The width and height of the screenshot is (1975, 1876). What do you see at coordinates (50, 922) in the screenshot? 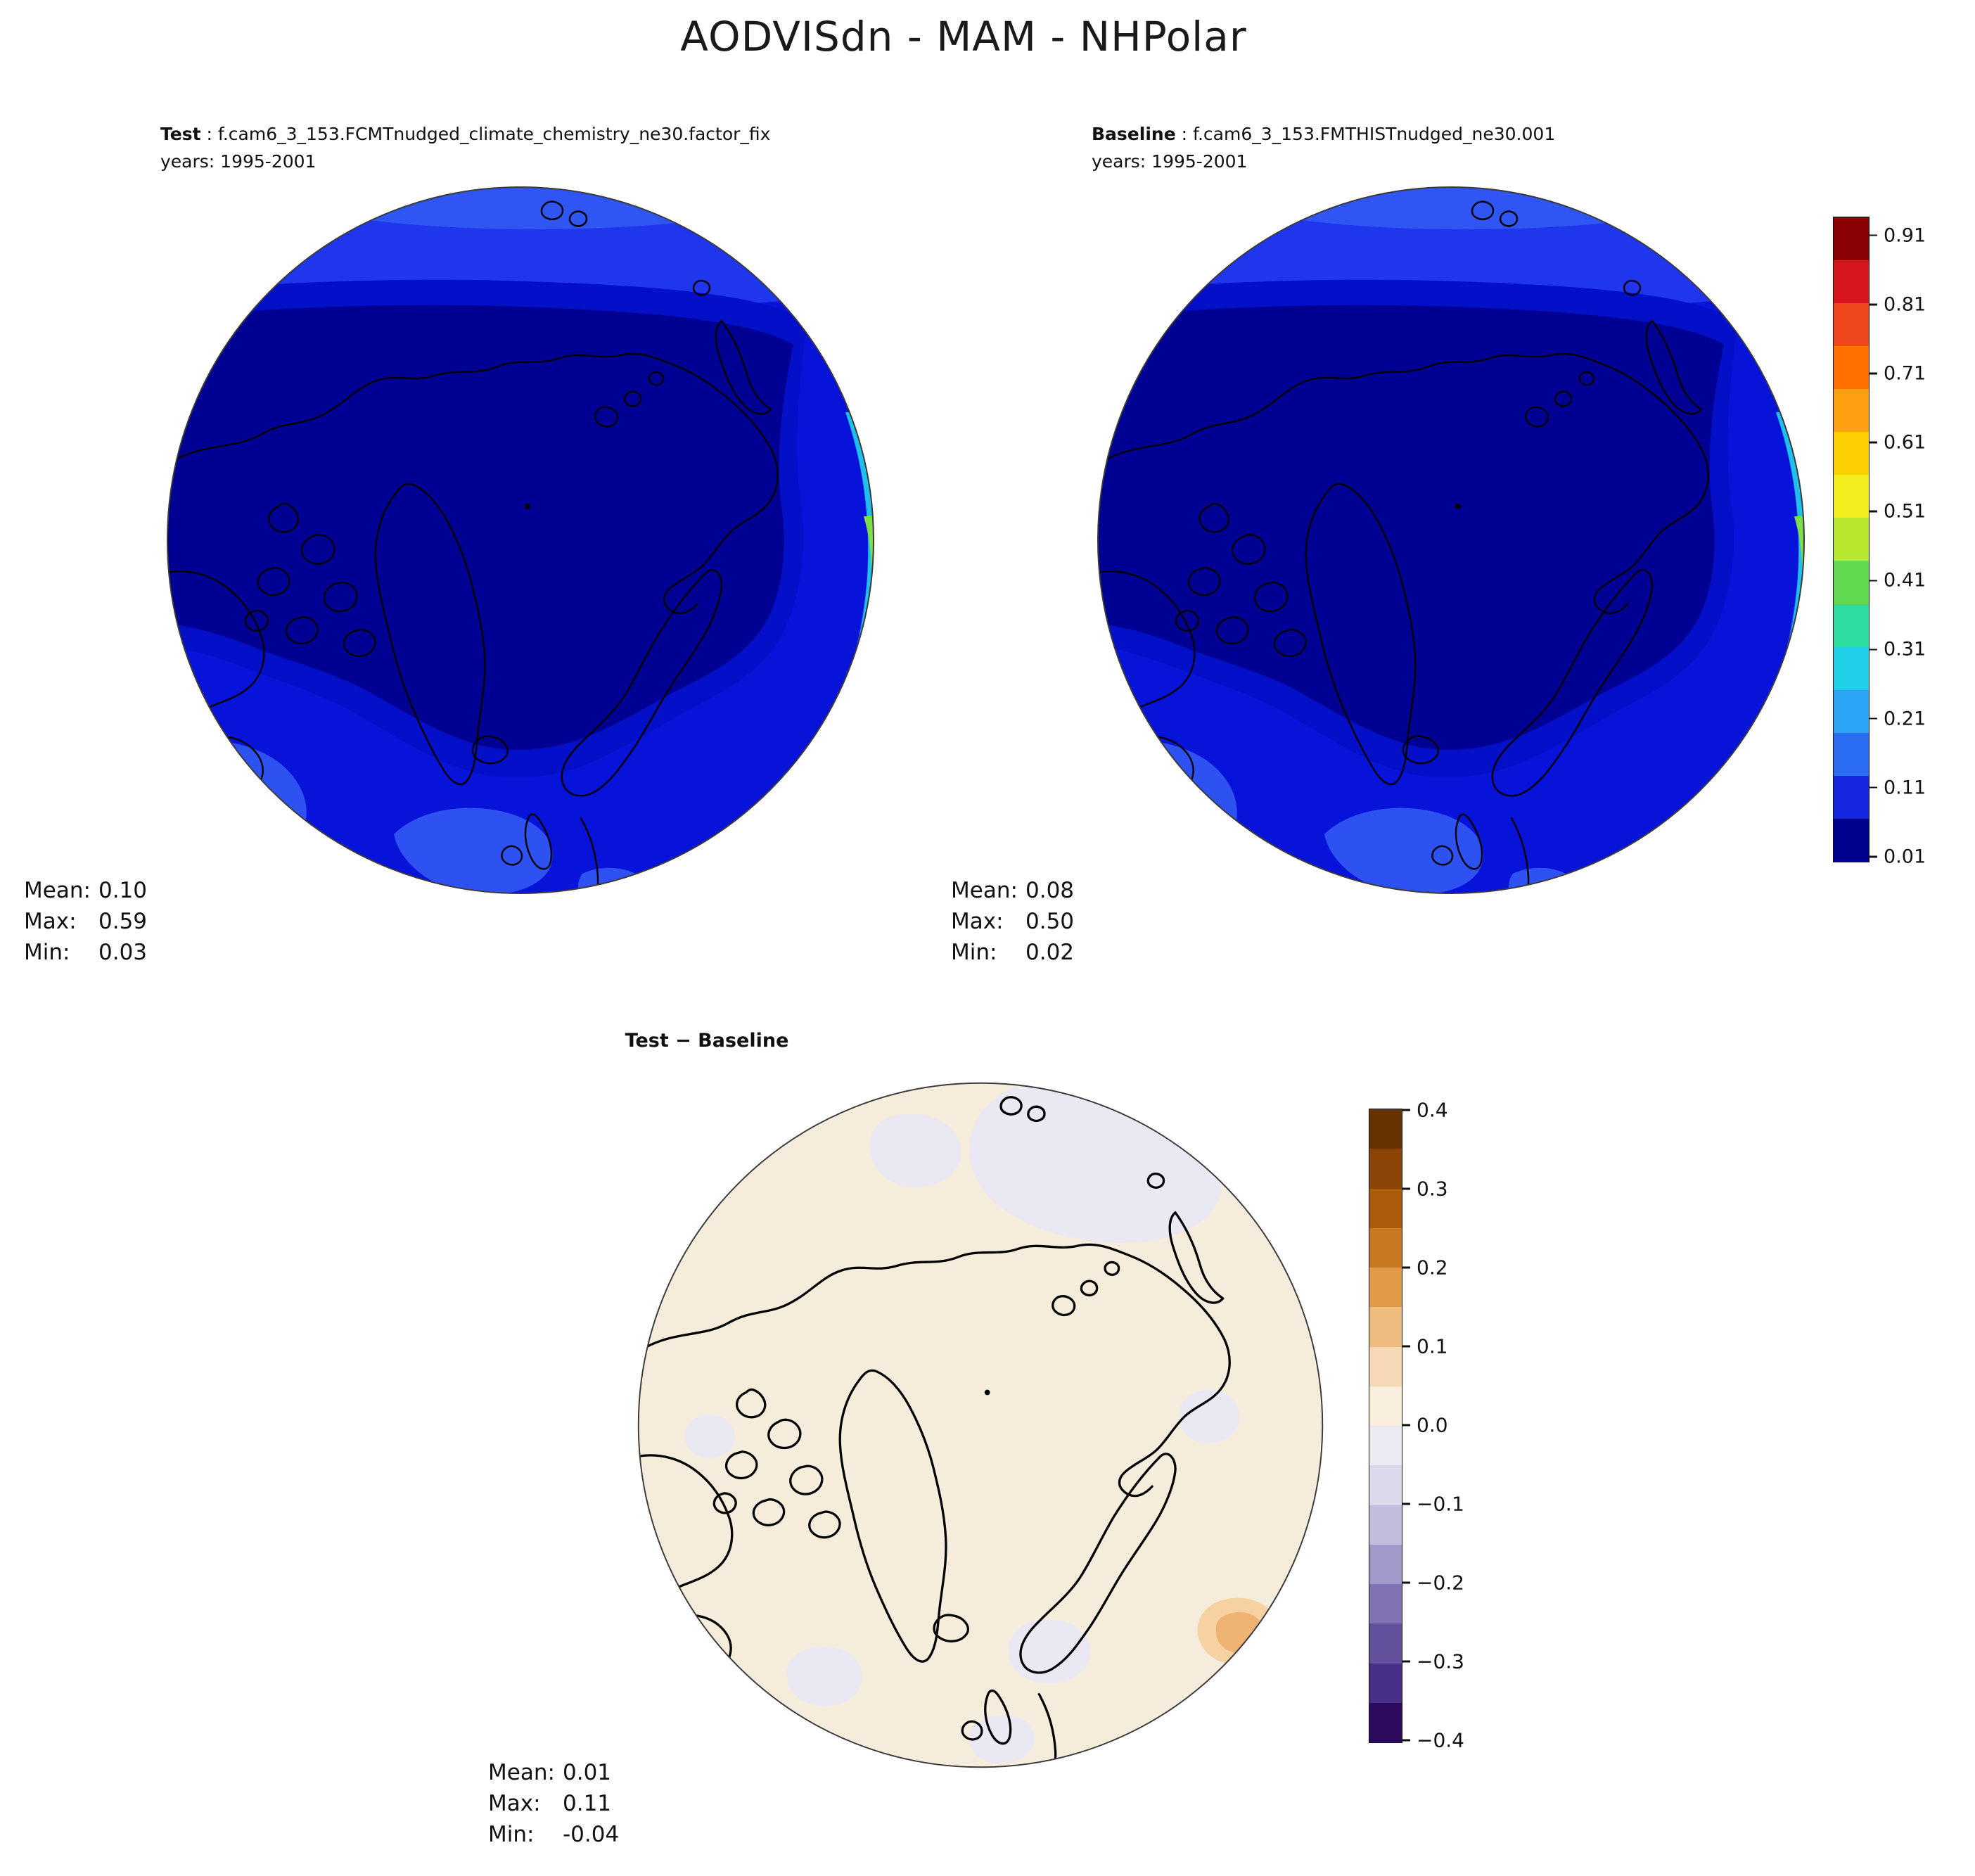
I see `test-max-label: Max:` at bounding box center [50, 922].